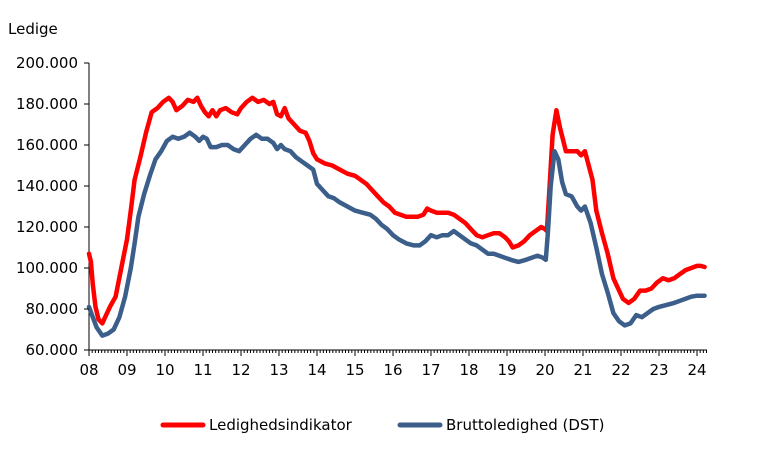 The width and height of the screenshot is (782, 454). I want to click on y-tick-label: 200.000, so click(47, 63).